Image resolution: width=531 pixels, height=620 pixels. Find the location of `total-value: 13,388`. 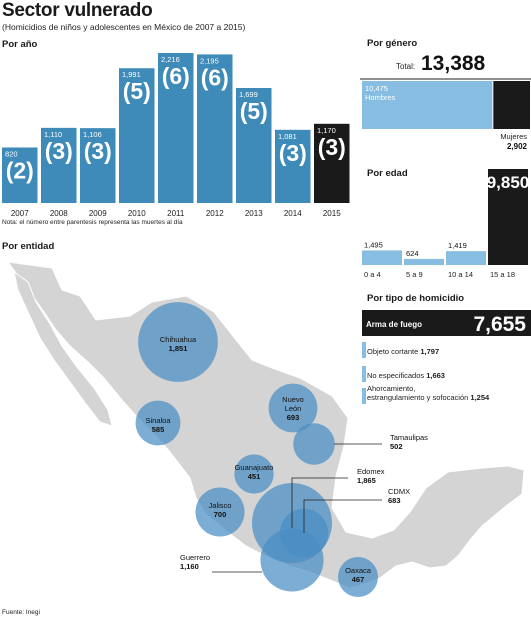

total-value: 13,388 is located at coordinates (453, 63).